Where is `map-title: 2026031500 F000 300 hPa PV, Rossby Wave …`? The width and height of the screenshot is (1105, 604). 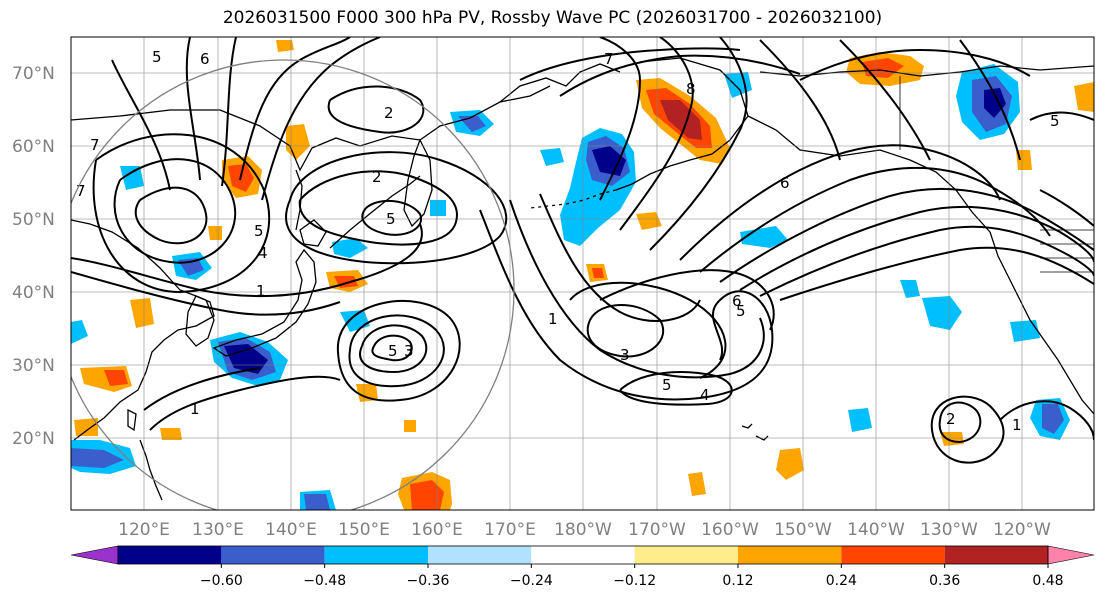
map-title: 2026031500 F000 300 hPa PV, Rossby Wave … is located at coordinates (552, 18).